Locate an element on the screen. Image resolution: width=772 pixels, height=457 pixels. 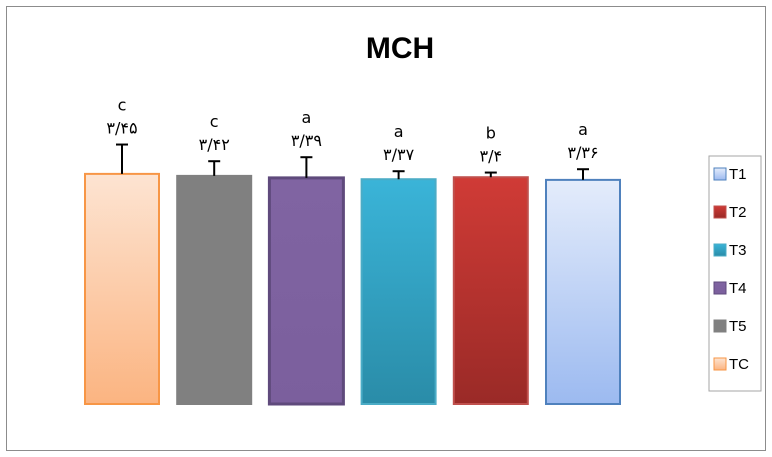
chart-title: MCH is located at coordinates (400, 48).